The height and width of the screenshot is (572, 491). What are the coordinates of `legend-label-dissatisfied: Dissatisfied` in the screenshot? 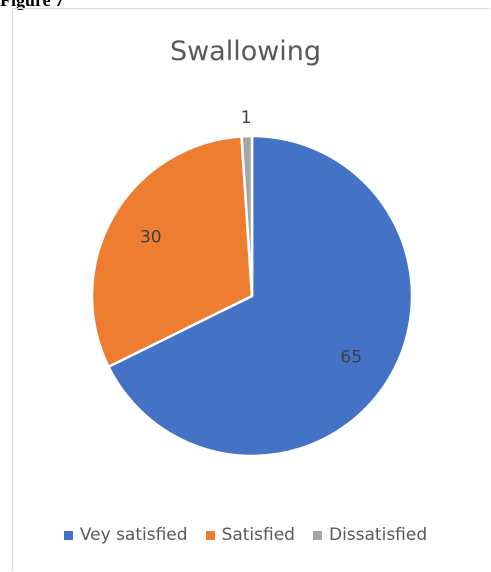 It's located at (378, 535).